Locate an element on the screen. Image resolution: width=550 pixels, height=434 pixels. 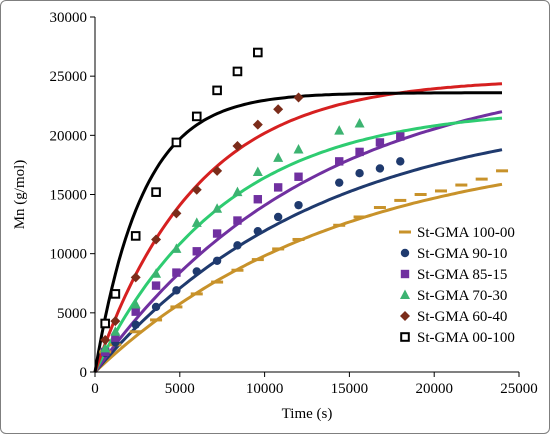
y-axis-label: Mn (g/mol) is located at coordinates (20, 195).